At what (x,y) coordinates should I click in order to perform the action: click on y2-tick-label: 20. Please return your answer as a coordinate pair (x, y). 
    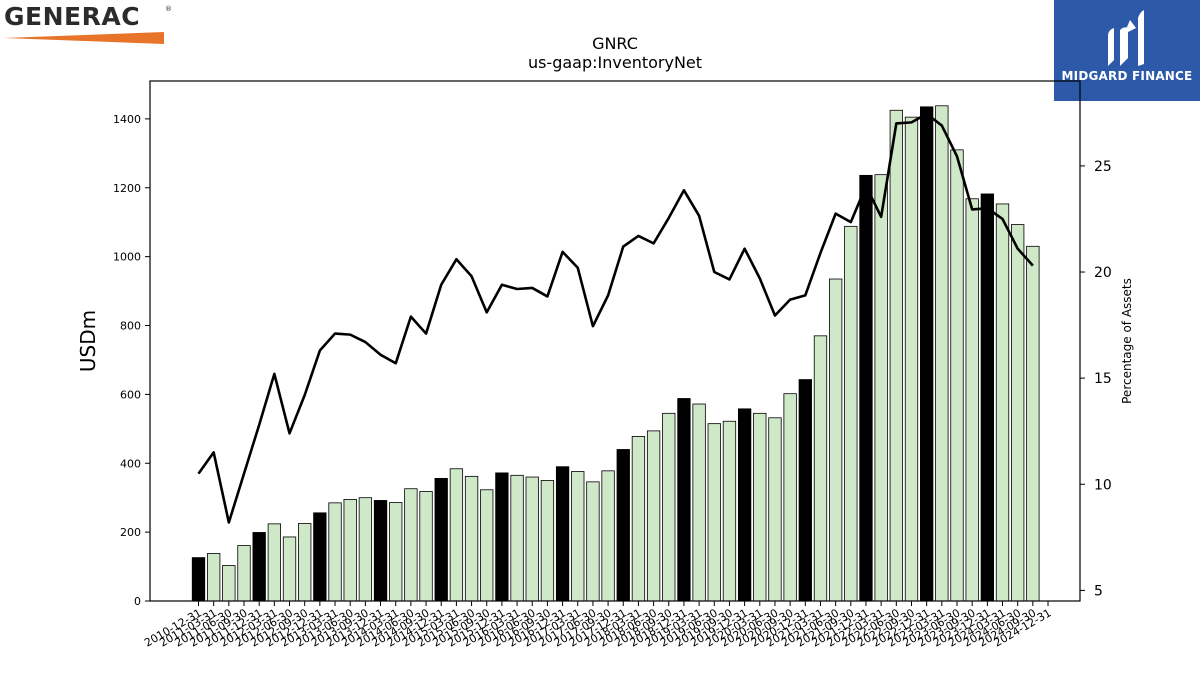
    Looking at the image, I should click on (1103, 273).